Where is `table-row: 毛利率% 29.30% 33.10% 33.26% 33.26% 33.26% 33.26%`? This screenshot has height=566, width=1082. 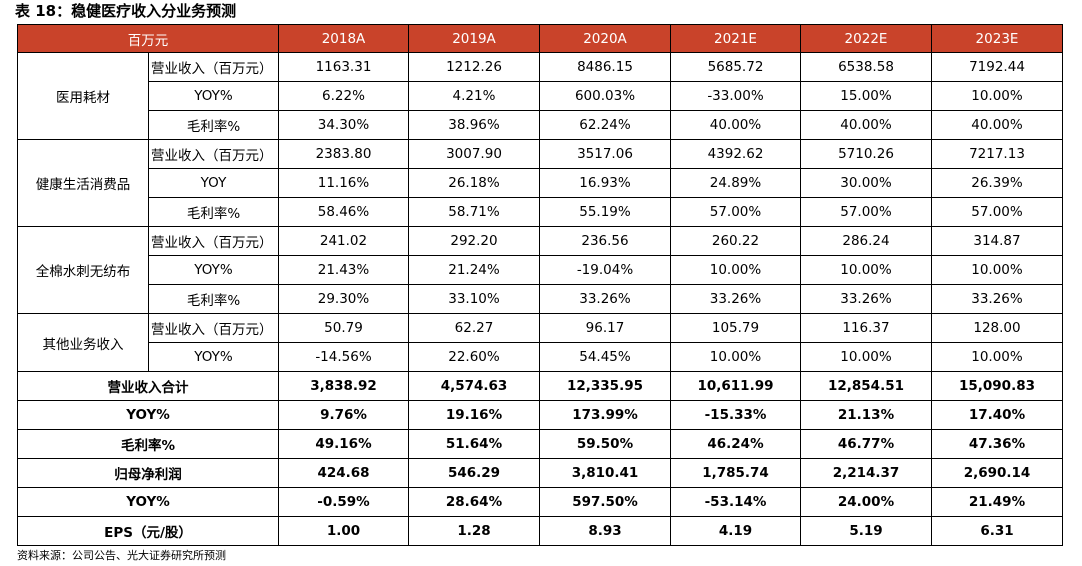
table-row: 毛利率% 29.30% 33.10% 33.26% 33.26% 33.26% 33.26% is located at coordinates (540, 299).